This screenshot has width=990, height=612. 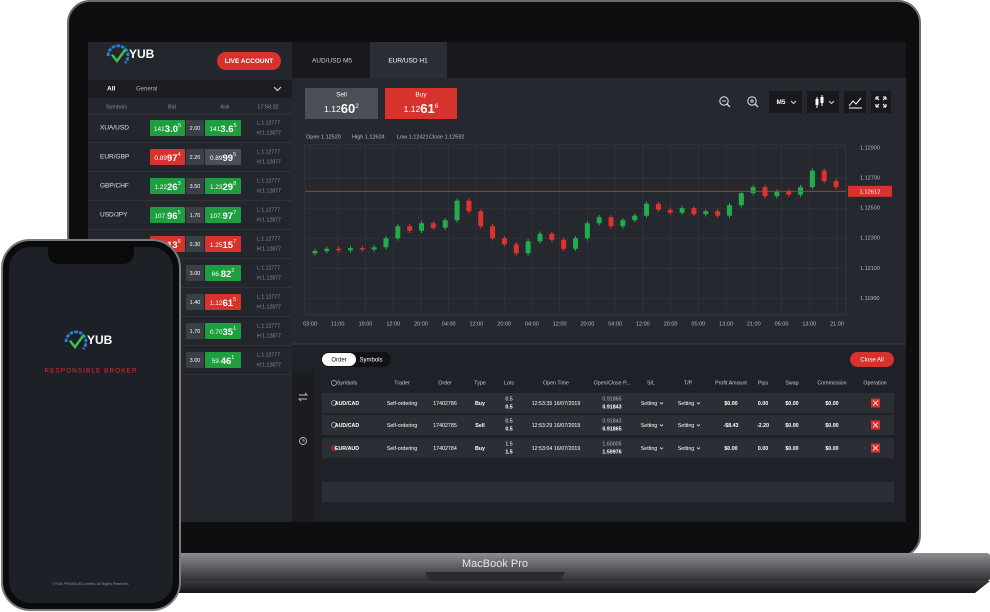 I want to click on sell-button, so click(x=341, y=103).